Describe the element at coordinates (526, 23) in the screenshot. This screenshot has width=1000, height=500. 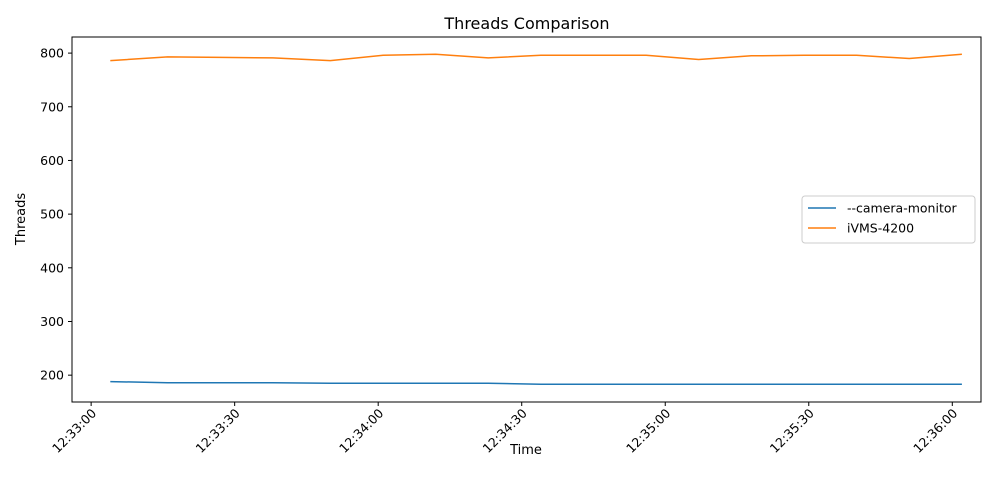
I see `chart-title: Threads Comparison` at that location.